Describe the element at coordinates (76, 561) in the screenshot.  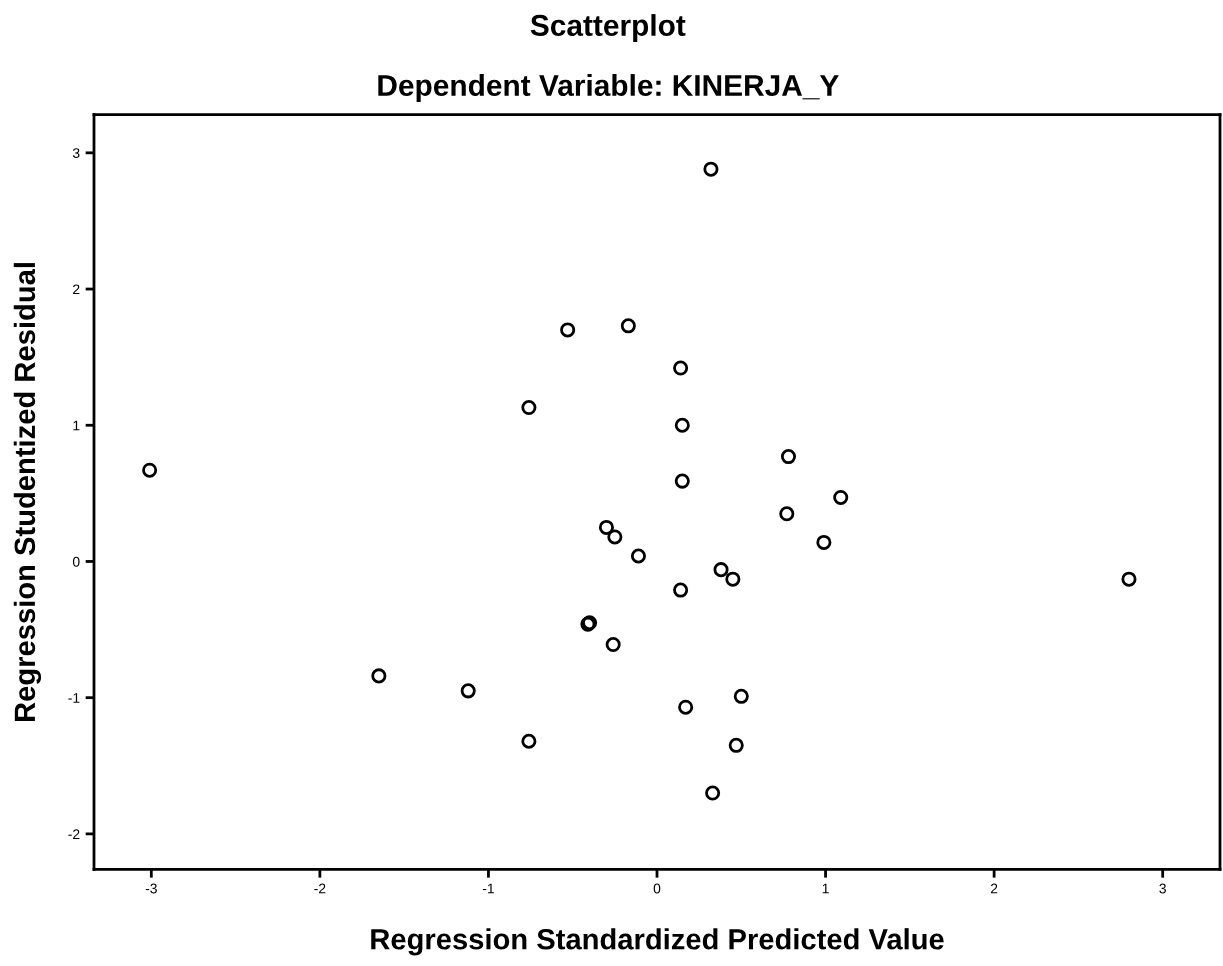
I see `y-tick-label: 0` at that location.